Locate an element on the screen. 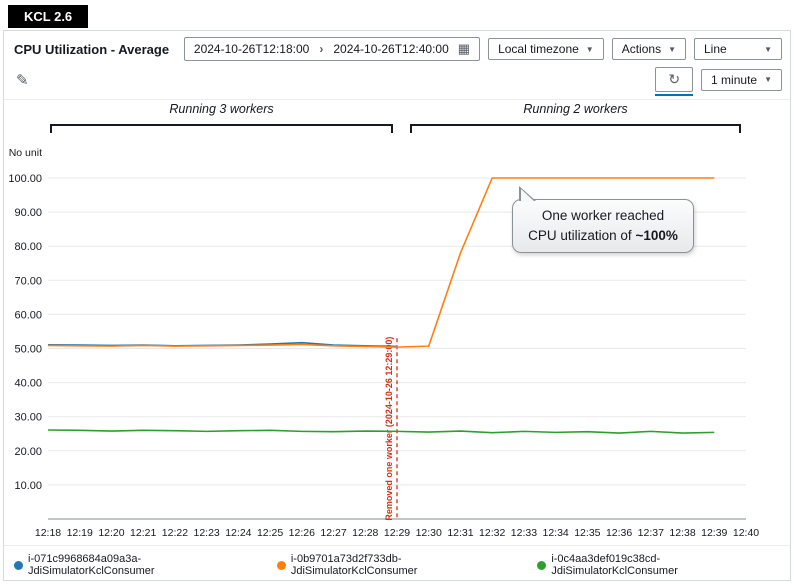  x-tick-label: 12:32 is located at coordinates (492, 533).